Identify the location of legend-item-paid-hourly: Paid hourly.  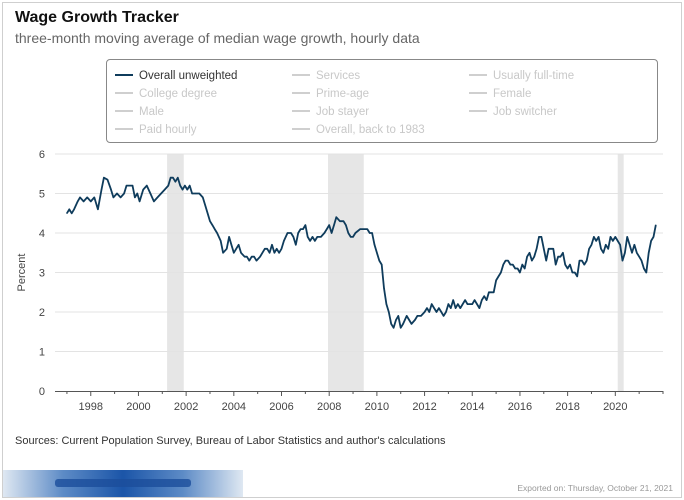
(156, 130).